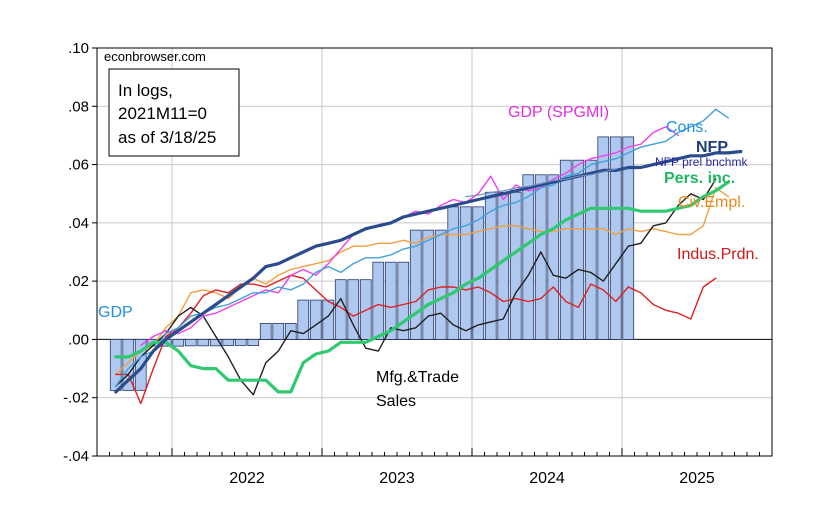  Describe the element at coordinates (417, 377) in the screenshot. I see `label-mfg-line1: Mfg.&Trade` at that location.